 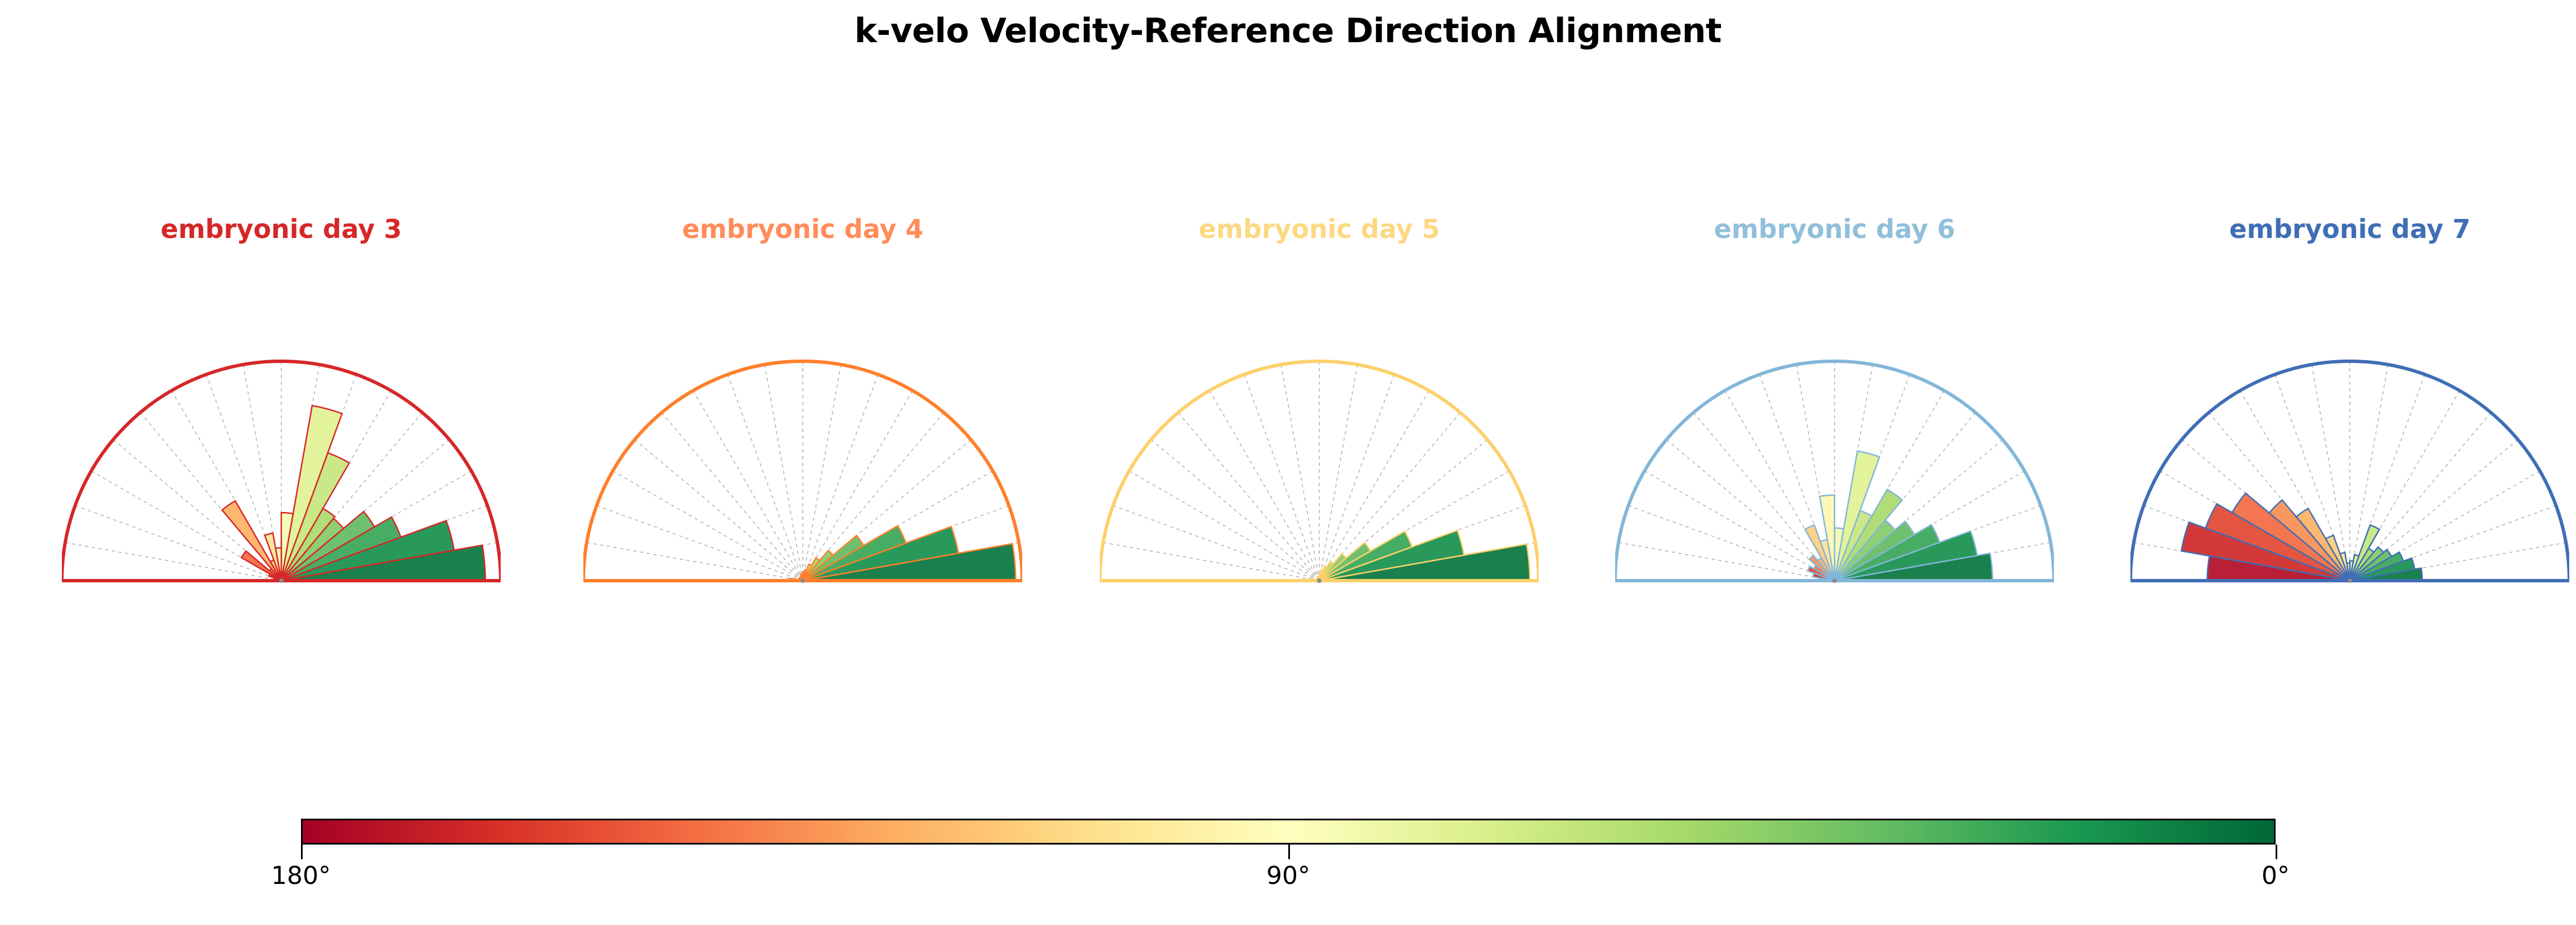 I want to click on polar-panel-embryonic-day-6: embryonic day 6, so click(x=1834, y=398).